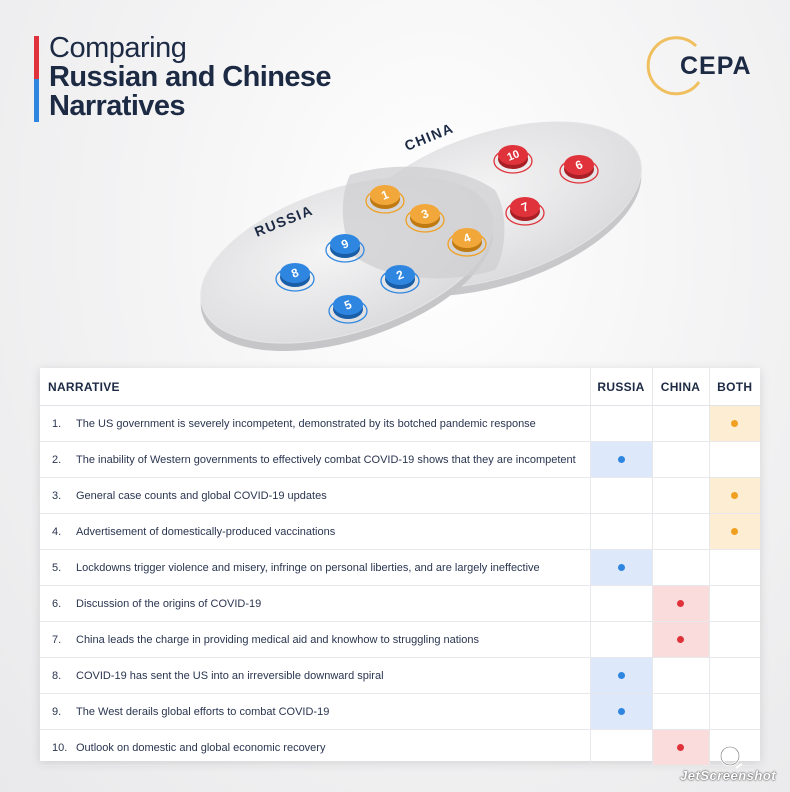 This screenshot has height=792, width=790. I want to click on svg-text: 9, so click(345, 244).